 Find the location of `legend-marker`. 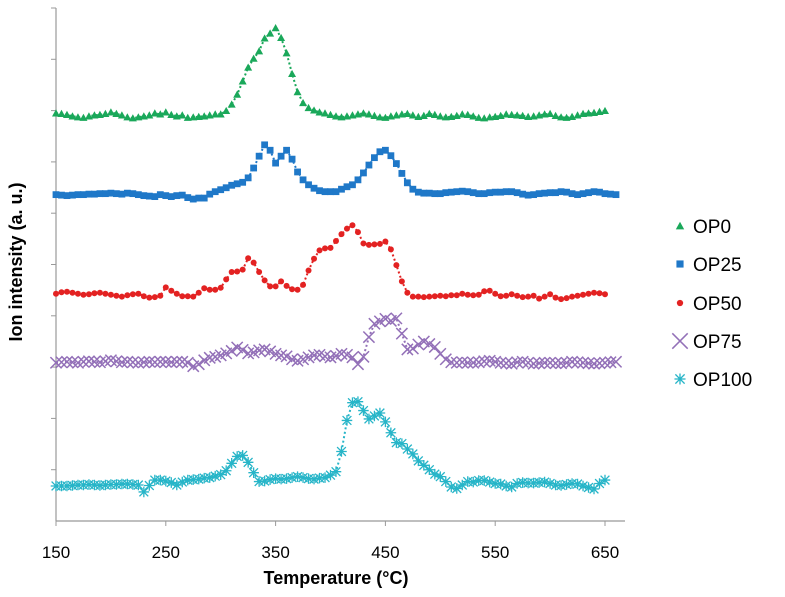

legend-marker is located at coordinates (680, 225).